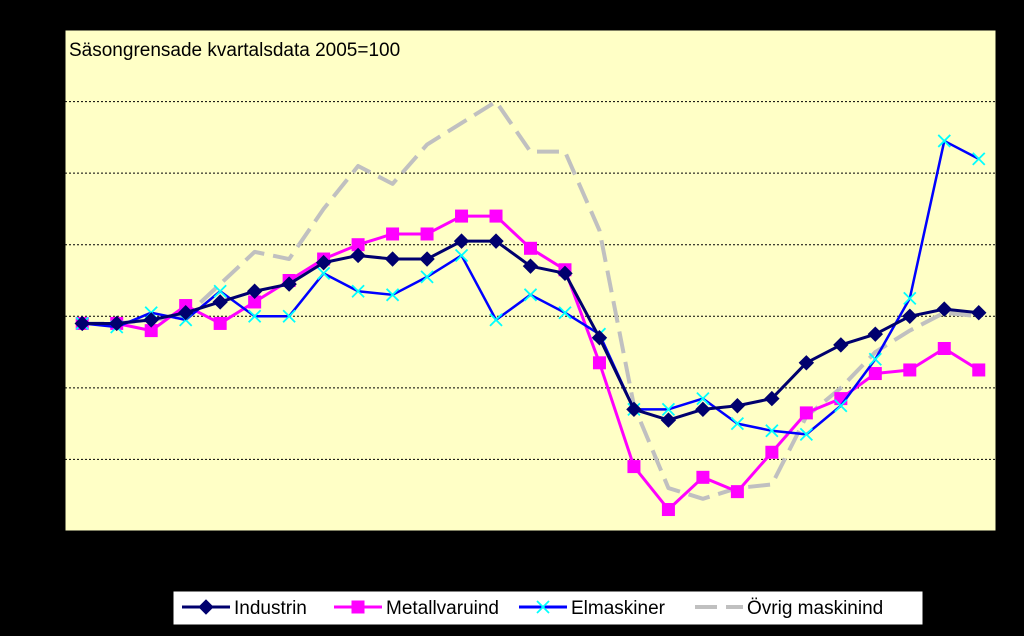 This screenshot has height=636, width=1024. Describe the element at coordinates (442, 608) in the screenshot. I see `legend-label: Metallvaruind` at that location.